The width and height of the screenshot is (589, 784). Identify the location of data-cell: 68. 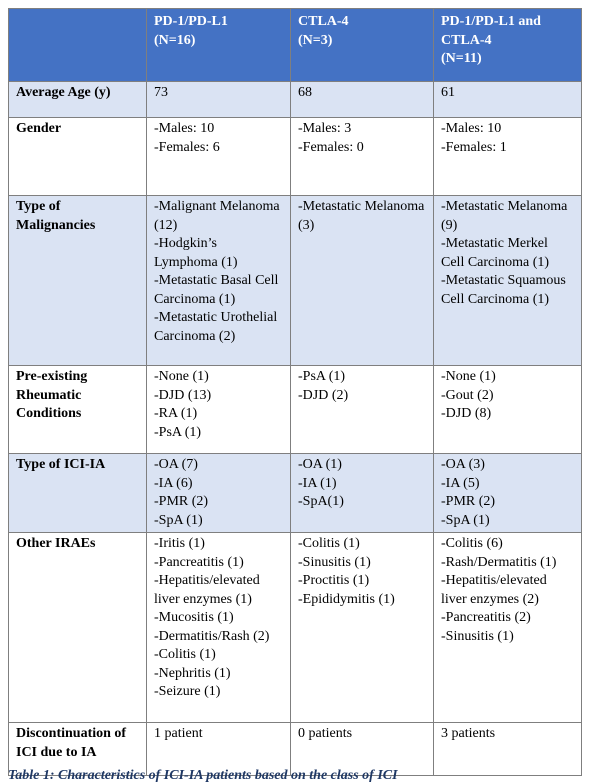
(362, 99).